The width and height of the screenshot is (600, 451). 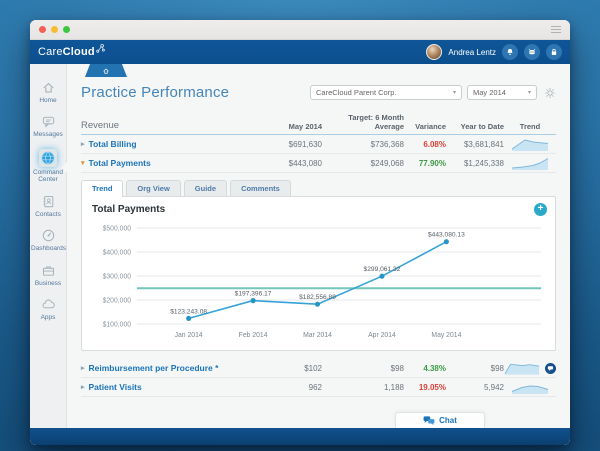 I want to click on sidebar-item-dashboards: Dashboards, so click(x=48, y=240).